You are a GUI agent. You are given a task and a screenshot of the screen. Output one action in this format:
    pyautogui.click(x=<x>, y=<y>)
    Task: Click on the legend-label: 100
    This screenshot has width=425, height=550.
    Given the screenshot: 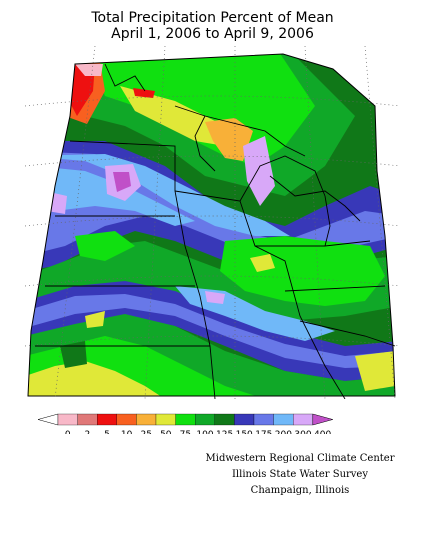 What is the action you would take?
    pyautogui.click(x=204, y=432)
    